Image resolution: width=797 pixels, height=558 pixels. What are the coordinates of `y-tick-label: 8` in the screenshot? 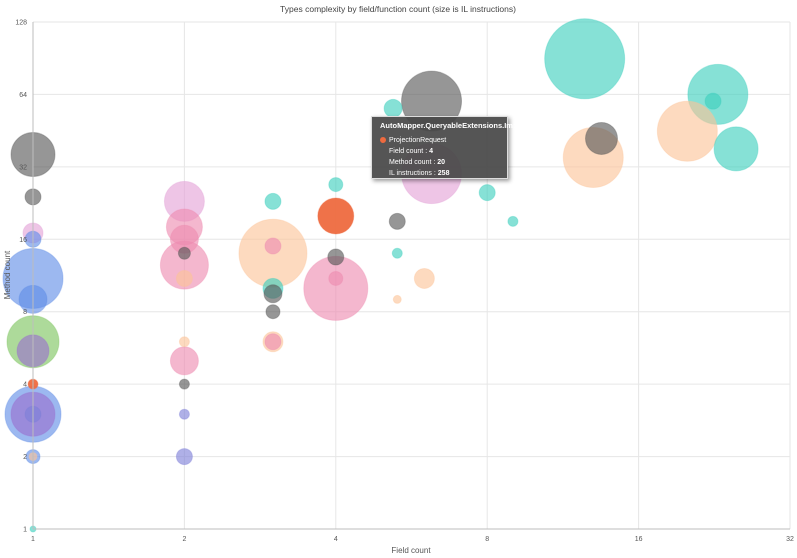 It's located at (25, 312).